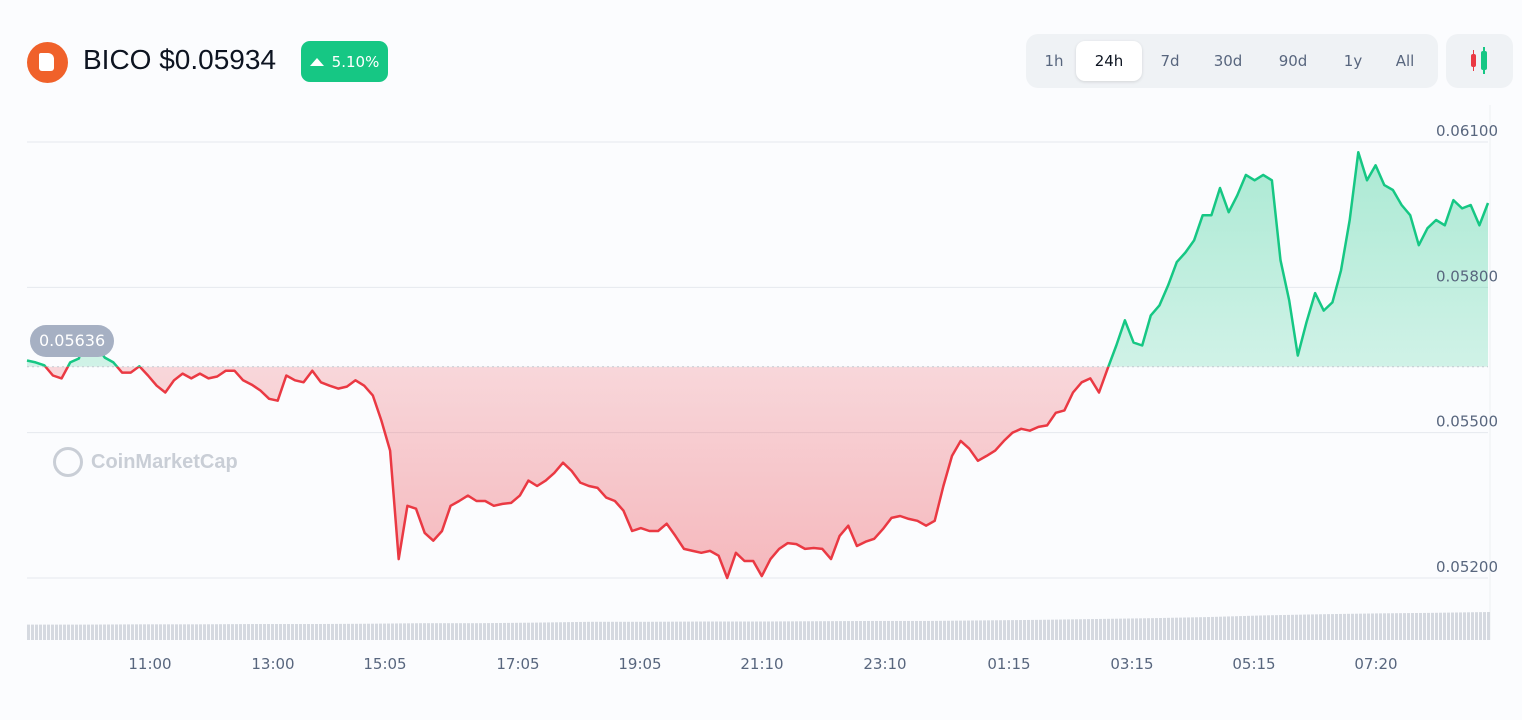  I want to click on y-tick-label: 0.05200, so click(1467, 567).